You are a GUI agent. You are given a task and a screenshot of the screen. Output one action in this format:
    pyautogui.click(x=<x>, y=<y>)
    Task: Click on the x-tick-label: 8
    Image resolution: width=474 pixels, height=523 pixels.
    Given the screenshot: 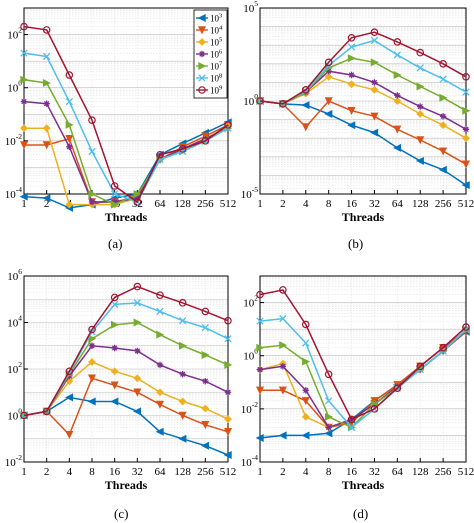 What is the action you would take?
    pyautogui.click(x=329, y=204)
    